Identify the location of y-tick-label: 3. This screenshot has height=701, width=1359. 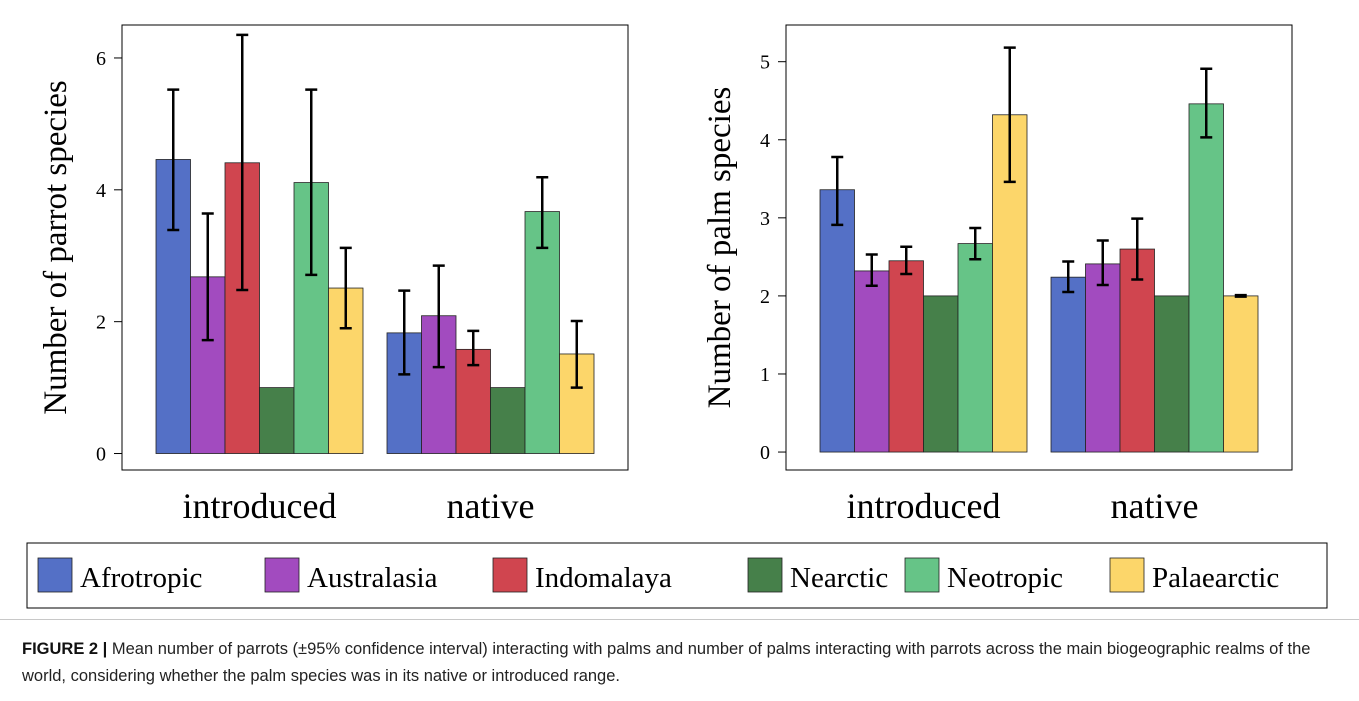
(765, 219).